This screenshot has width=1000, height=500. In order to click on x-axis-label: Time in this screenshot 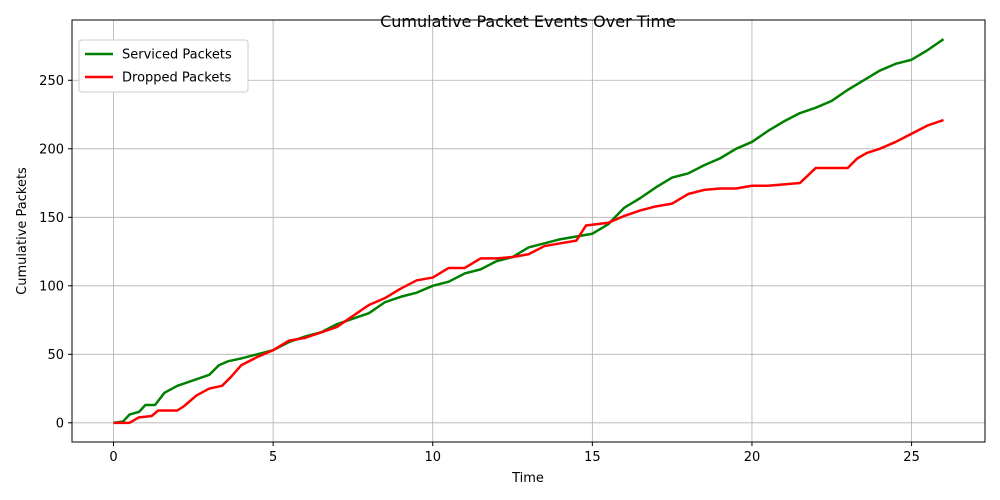, I will do `click(527, 478)`.